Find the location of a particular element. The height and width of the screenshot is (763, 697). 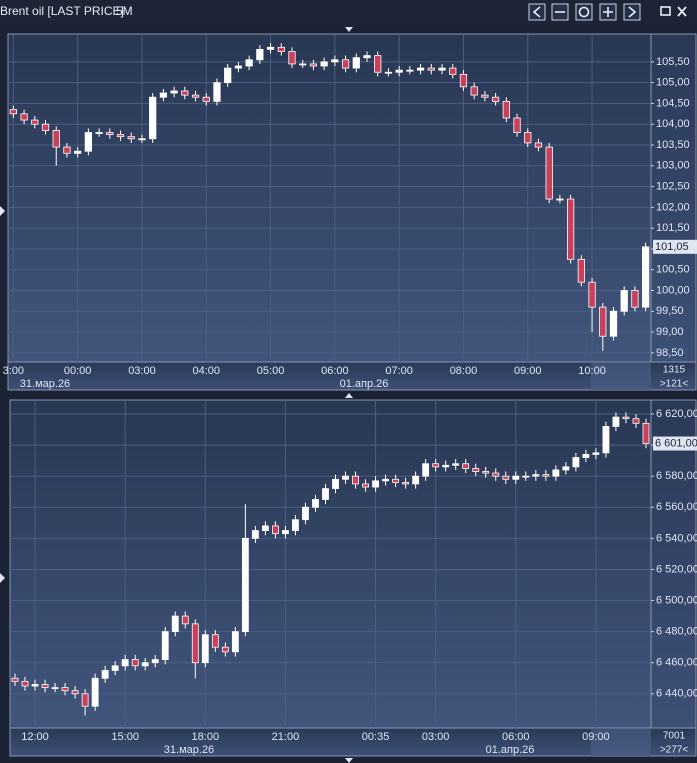

interval: 5M is located at coordinates (124, 11).